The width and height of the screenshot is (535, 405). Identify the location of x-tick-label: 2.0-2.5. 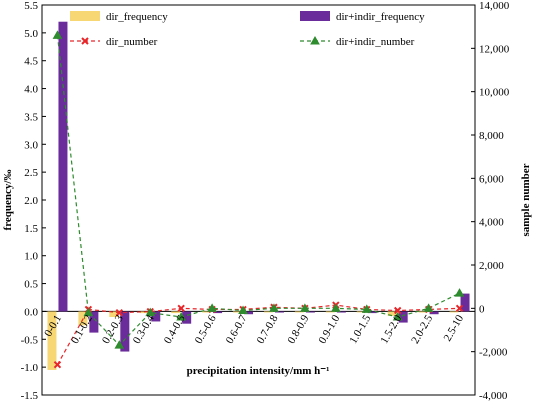
(422, 329).